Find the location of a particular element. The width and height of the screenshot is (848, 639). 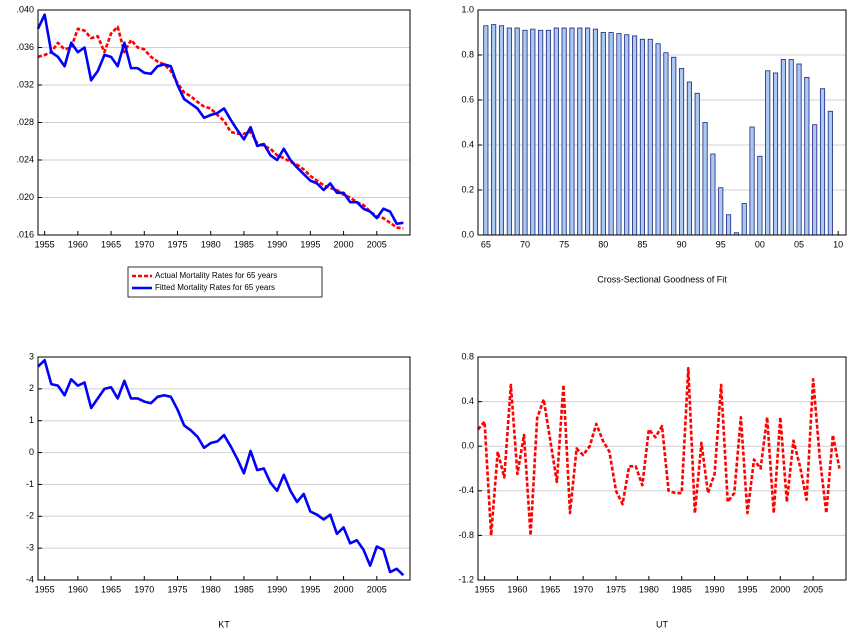

data-line is located at coordinates (221, 467).